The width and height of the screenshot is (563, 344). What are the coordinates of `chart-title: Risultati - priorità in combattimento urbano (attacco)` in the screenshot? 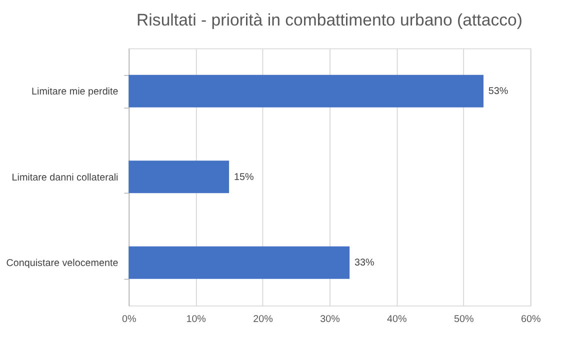 It's located at (329, 20).